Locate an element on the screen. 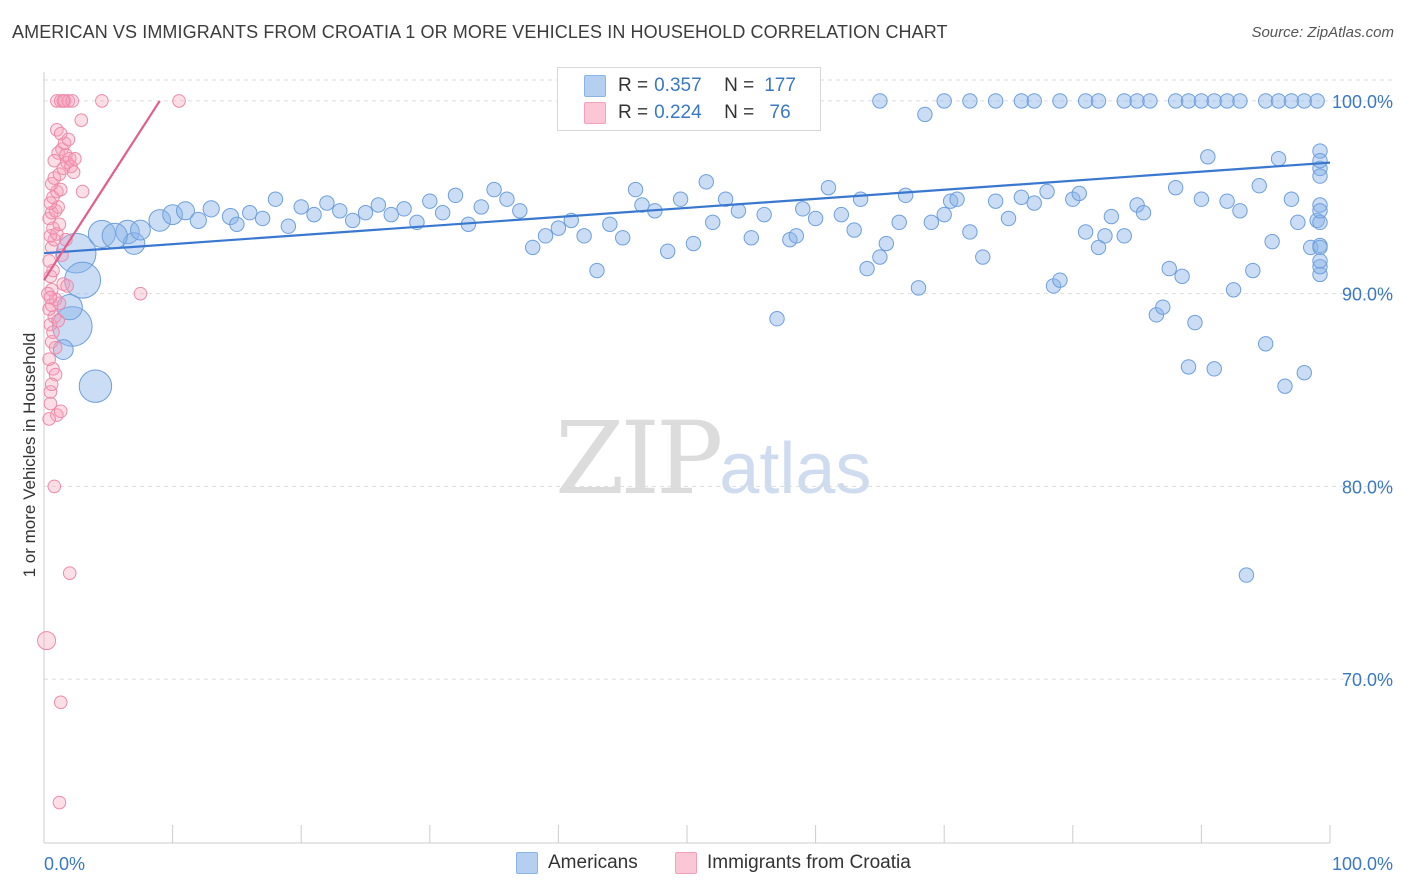  watermark: ZIPatlas is located at coordinates (713, 458).